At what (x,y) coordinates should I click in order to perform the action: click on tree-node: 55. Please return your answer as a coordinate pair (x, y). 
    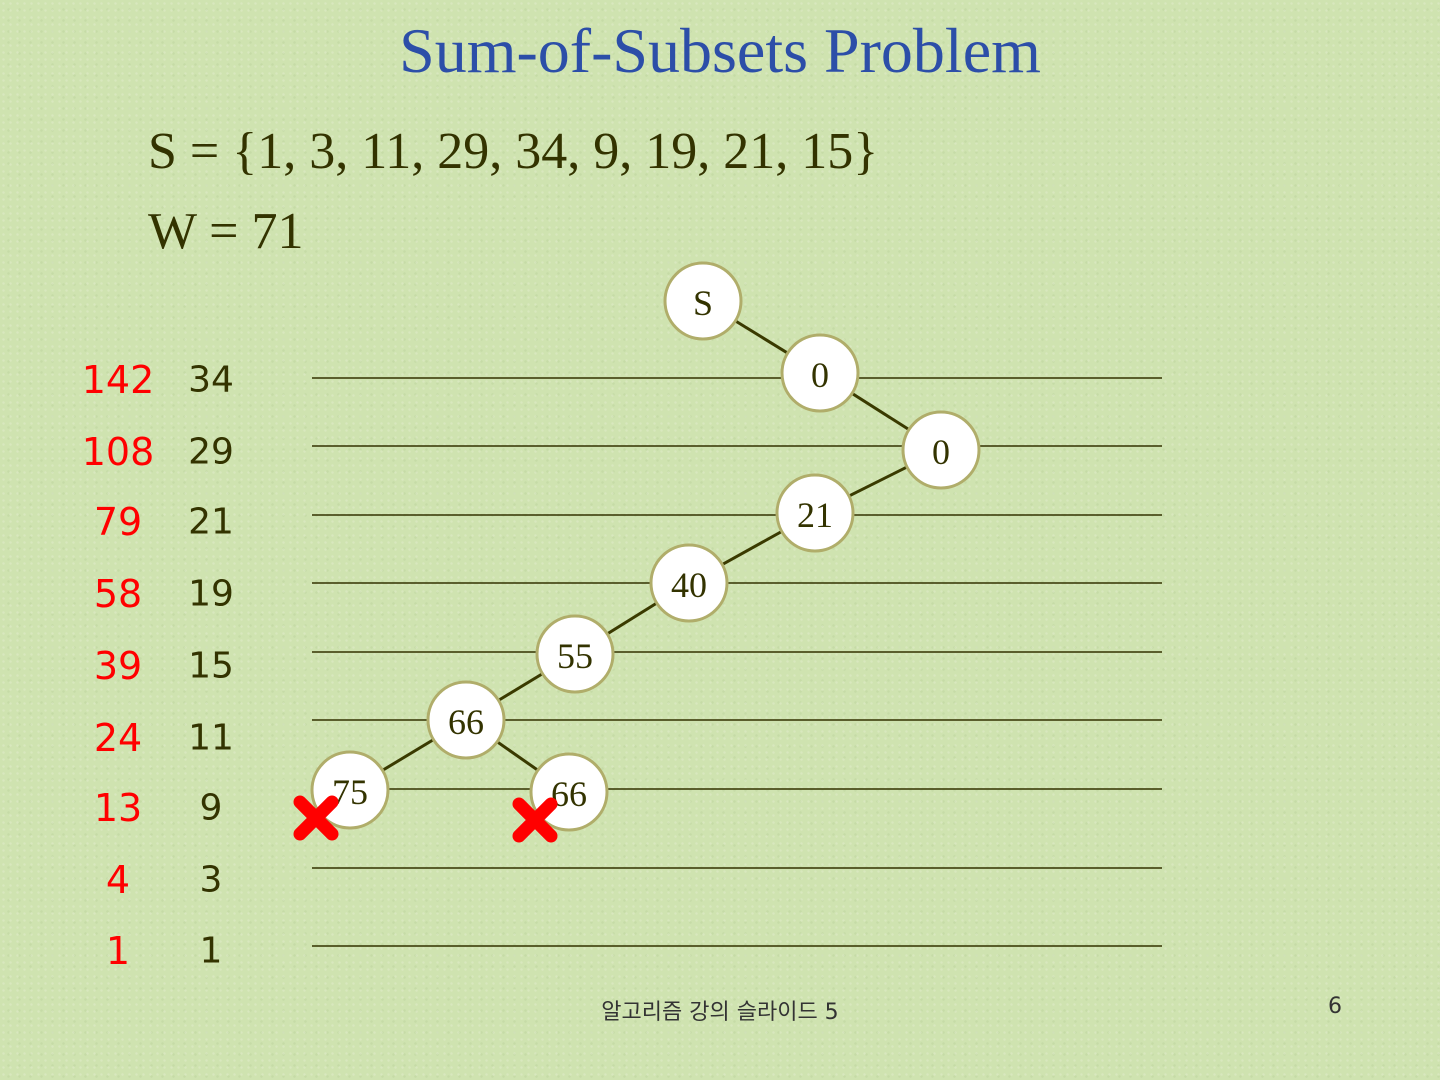
    Looking at the image, I should click on (575, 654).